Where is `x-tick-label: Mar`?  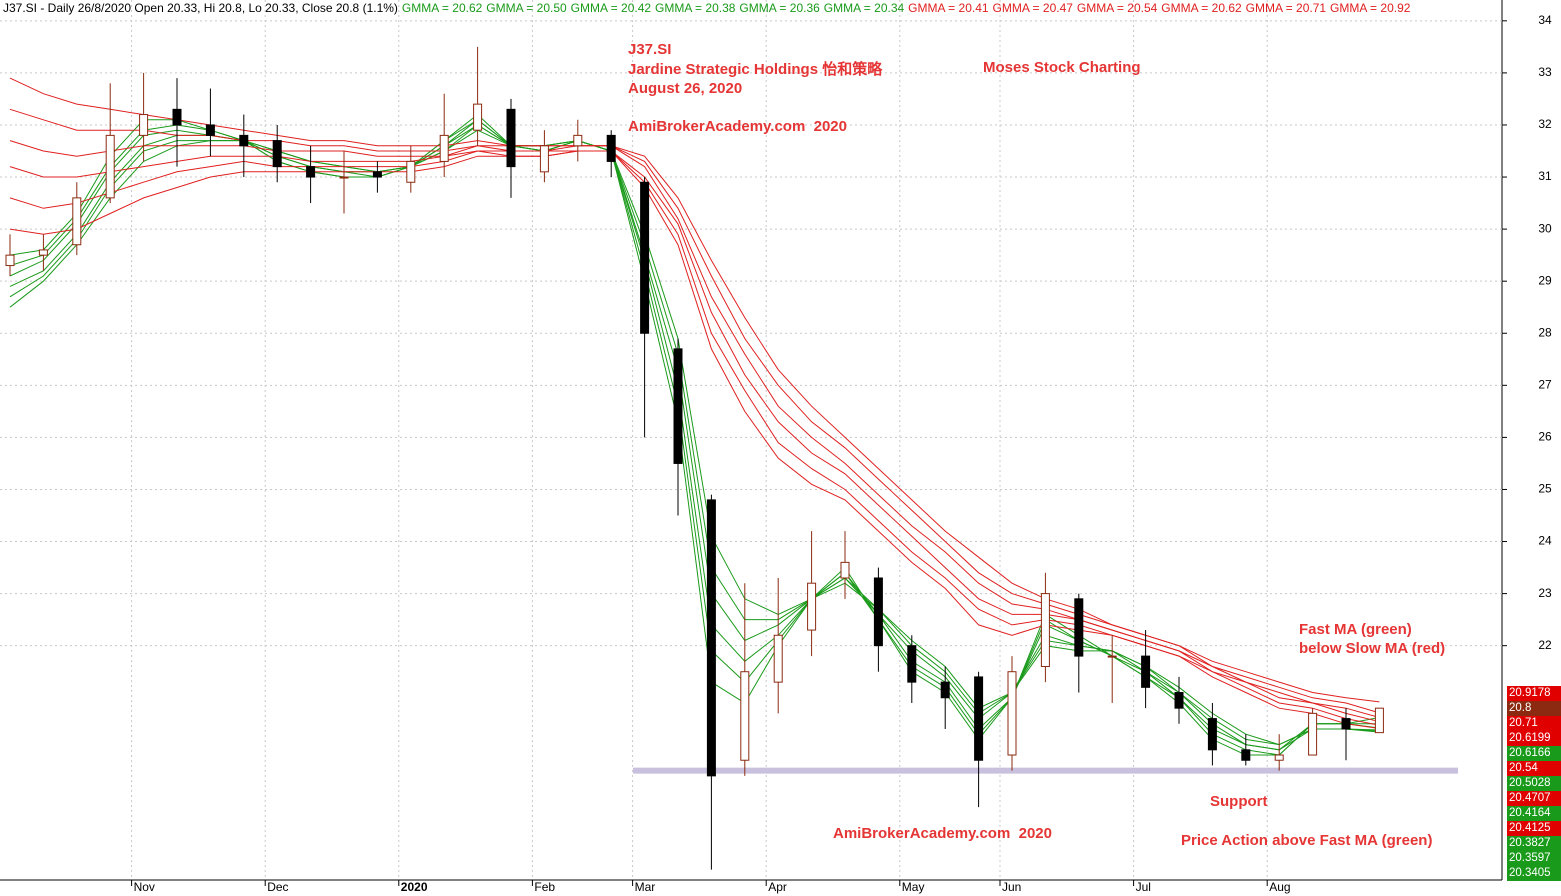 x-tick-label: Mar is located at coordinates (645, 887).